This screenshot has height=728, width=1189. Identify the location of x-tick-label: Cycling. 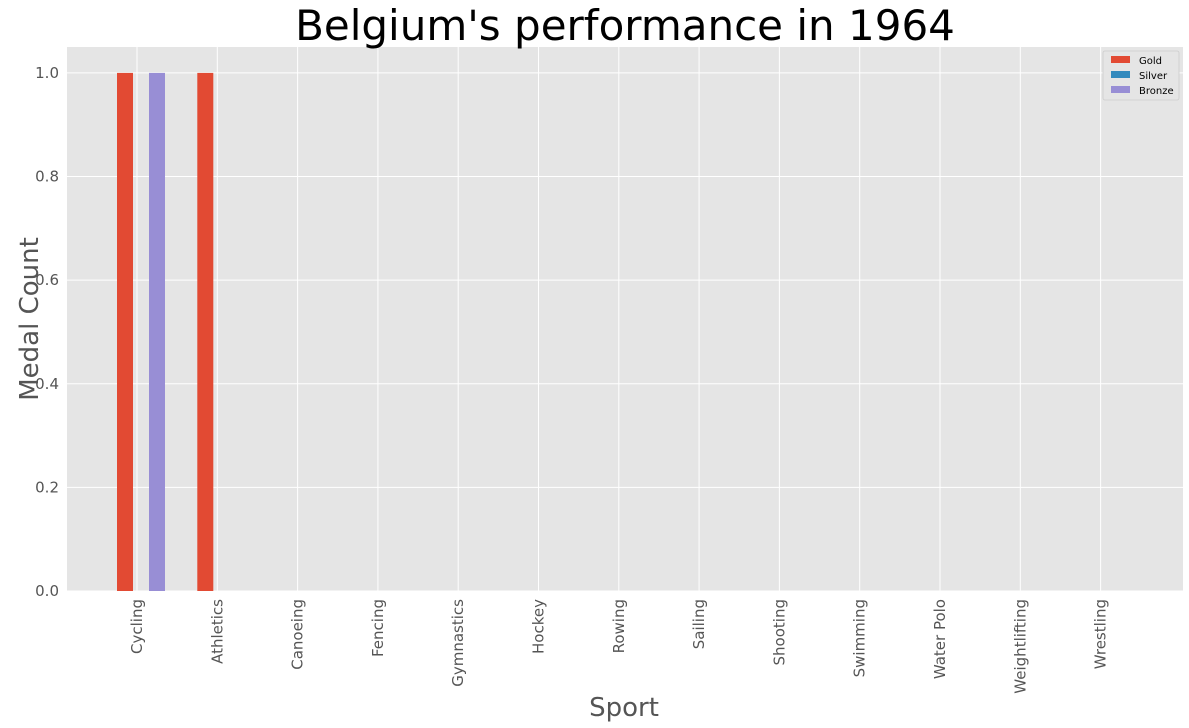
(137, 626).